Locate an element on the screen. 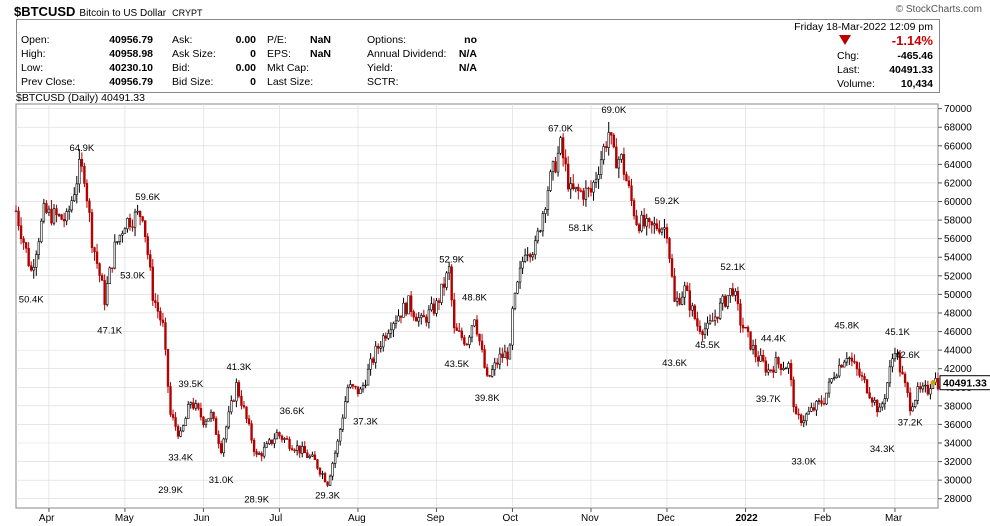 The image size is (990, 526). quote-label: Last Size: is located at coordinates (290, 82).